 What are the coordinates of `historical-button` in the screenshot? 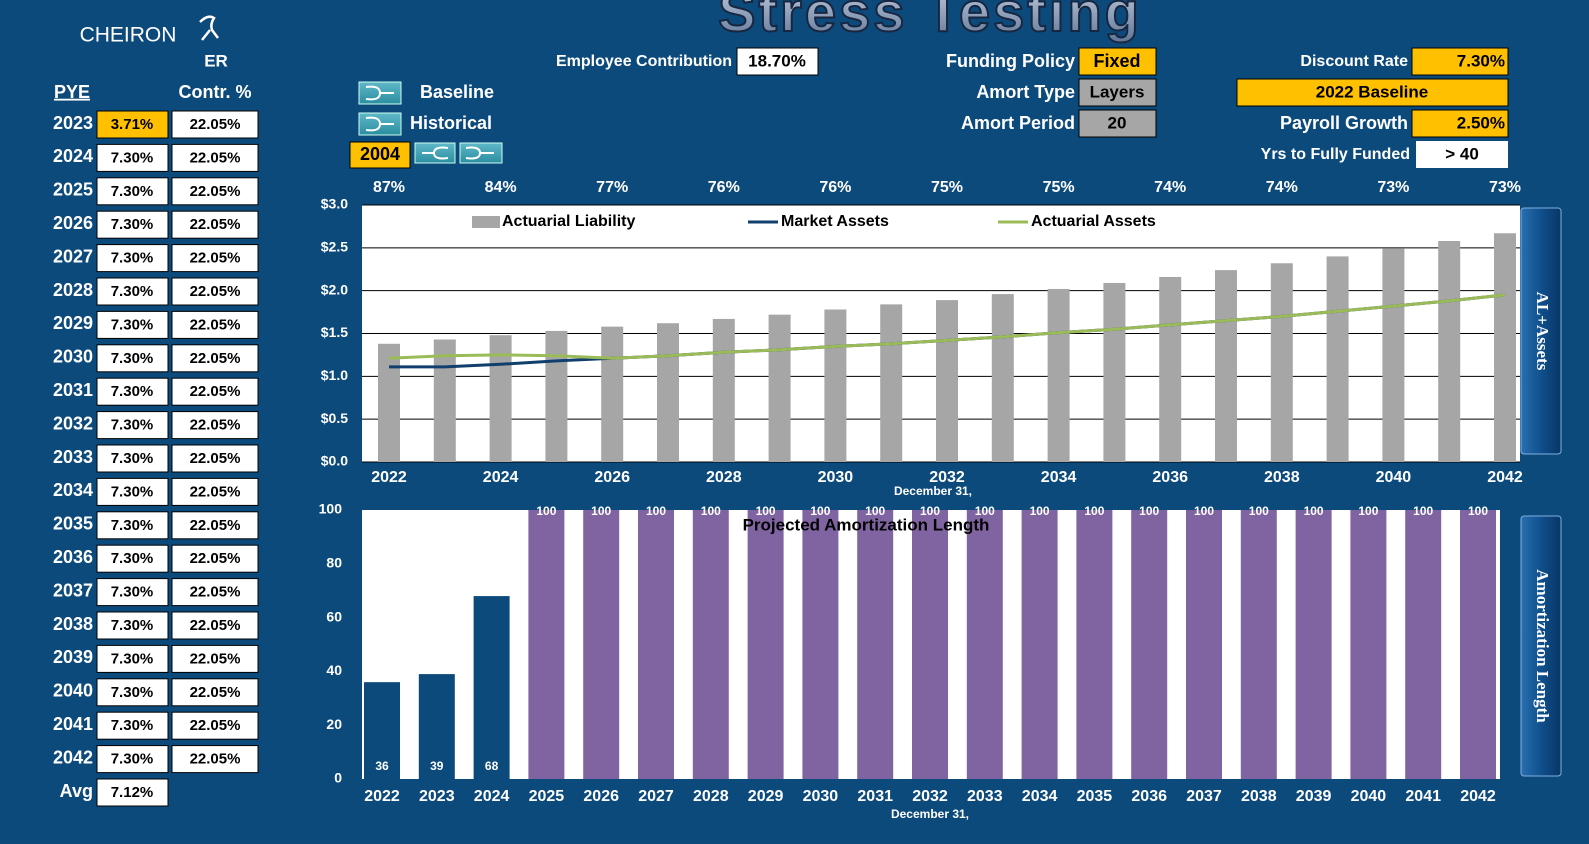 It's located at (380, 124).